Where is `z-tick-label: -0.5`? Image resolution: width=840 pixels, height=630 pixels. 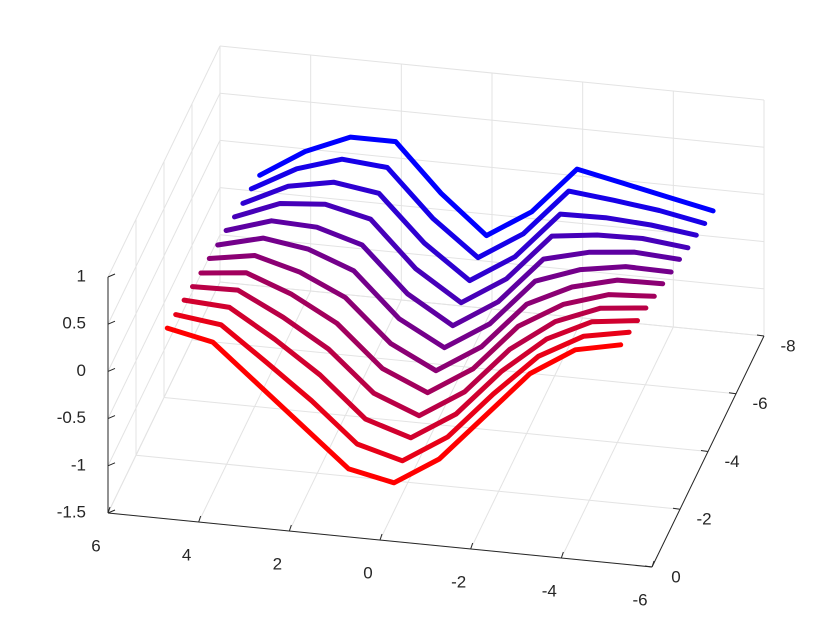 z-tick-label: -0.5 is located at coordinates (71, 417).